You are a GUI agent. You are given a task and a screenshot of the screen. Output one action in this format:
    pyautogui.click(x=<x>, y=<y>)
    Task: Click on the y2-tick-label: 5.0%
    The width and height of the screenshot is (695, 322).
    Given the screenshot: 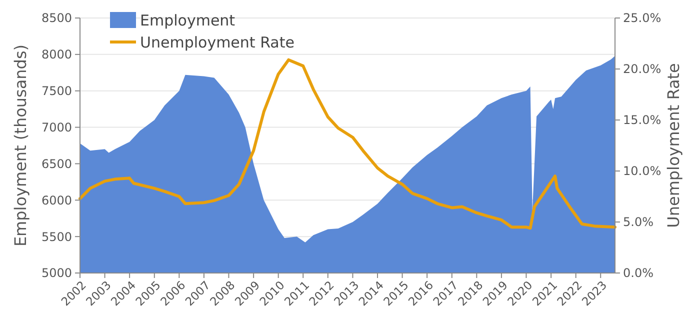 What is the action you would take?
    pyautogui.click(x=638, y=222)
    